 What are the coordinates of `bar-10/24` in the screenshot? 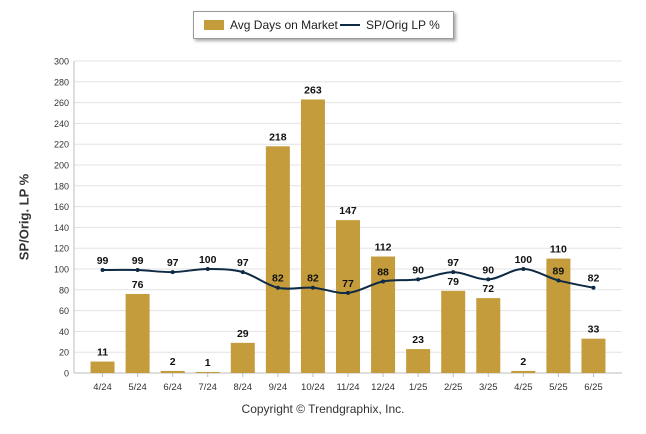 It's located at (312, 236).